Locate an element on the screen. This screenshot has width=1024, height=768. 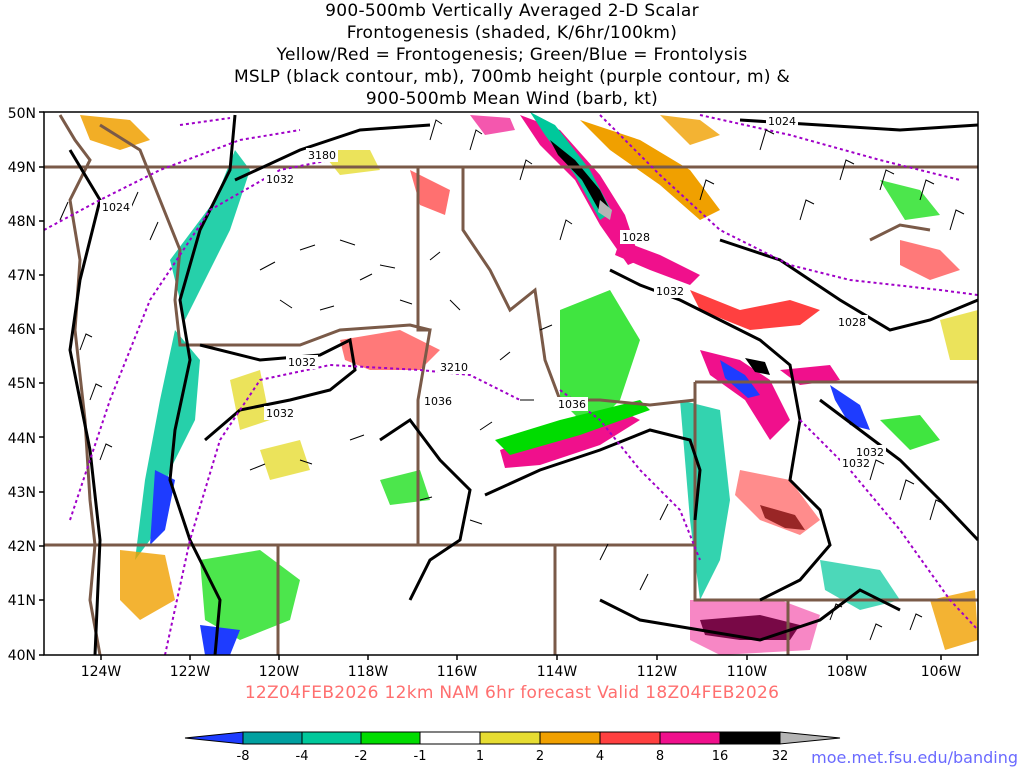
lat-tick-label: 48N is located at coordinates (22, 222).